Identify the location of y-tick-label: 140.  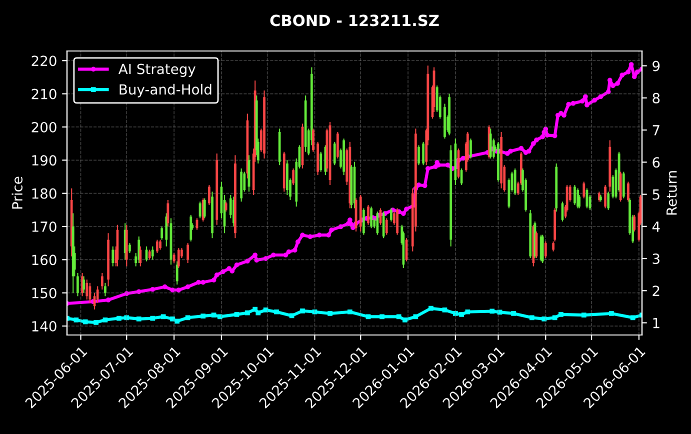
(44, 326).